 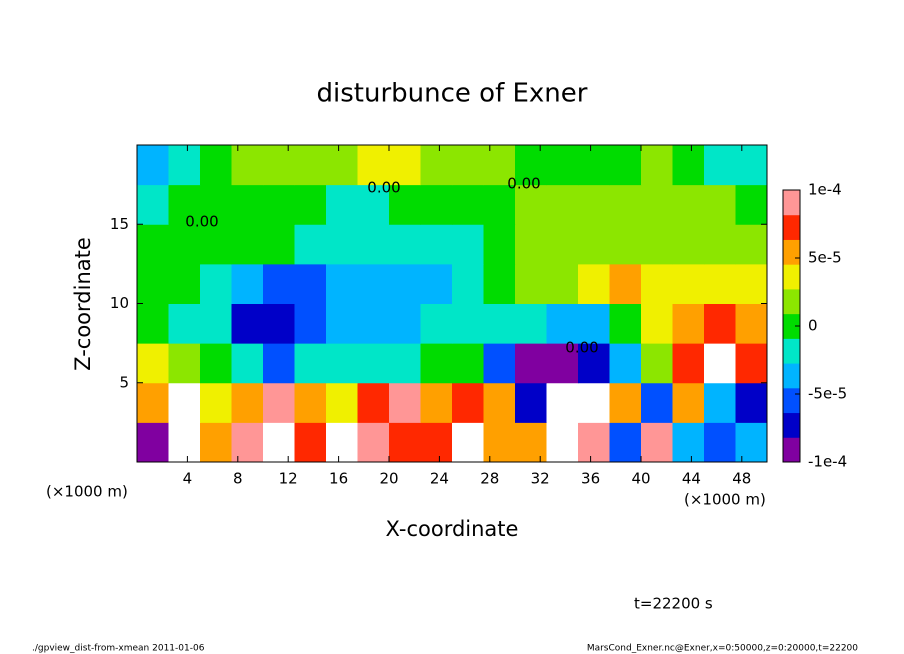 I want to click on colorbar-tick-label: 5e-5, so click(x=825, y=258).